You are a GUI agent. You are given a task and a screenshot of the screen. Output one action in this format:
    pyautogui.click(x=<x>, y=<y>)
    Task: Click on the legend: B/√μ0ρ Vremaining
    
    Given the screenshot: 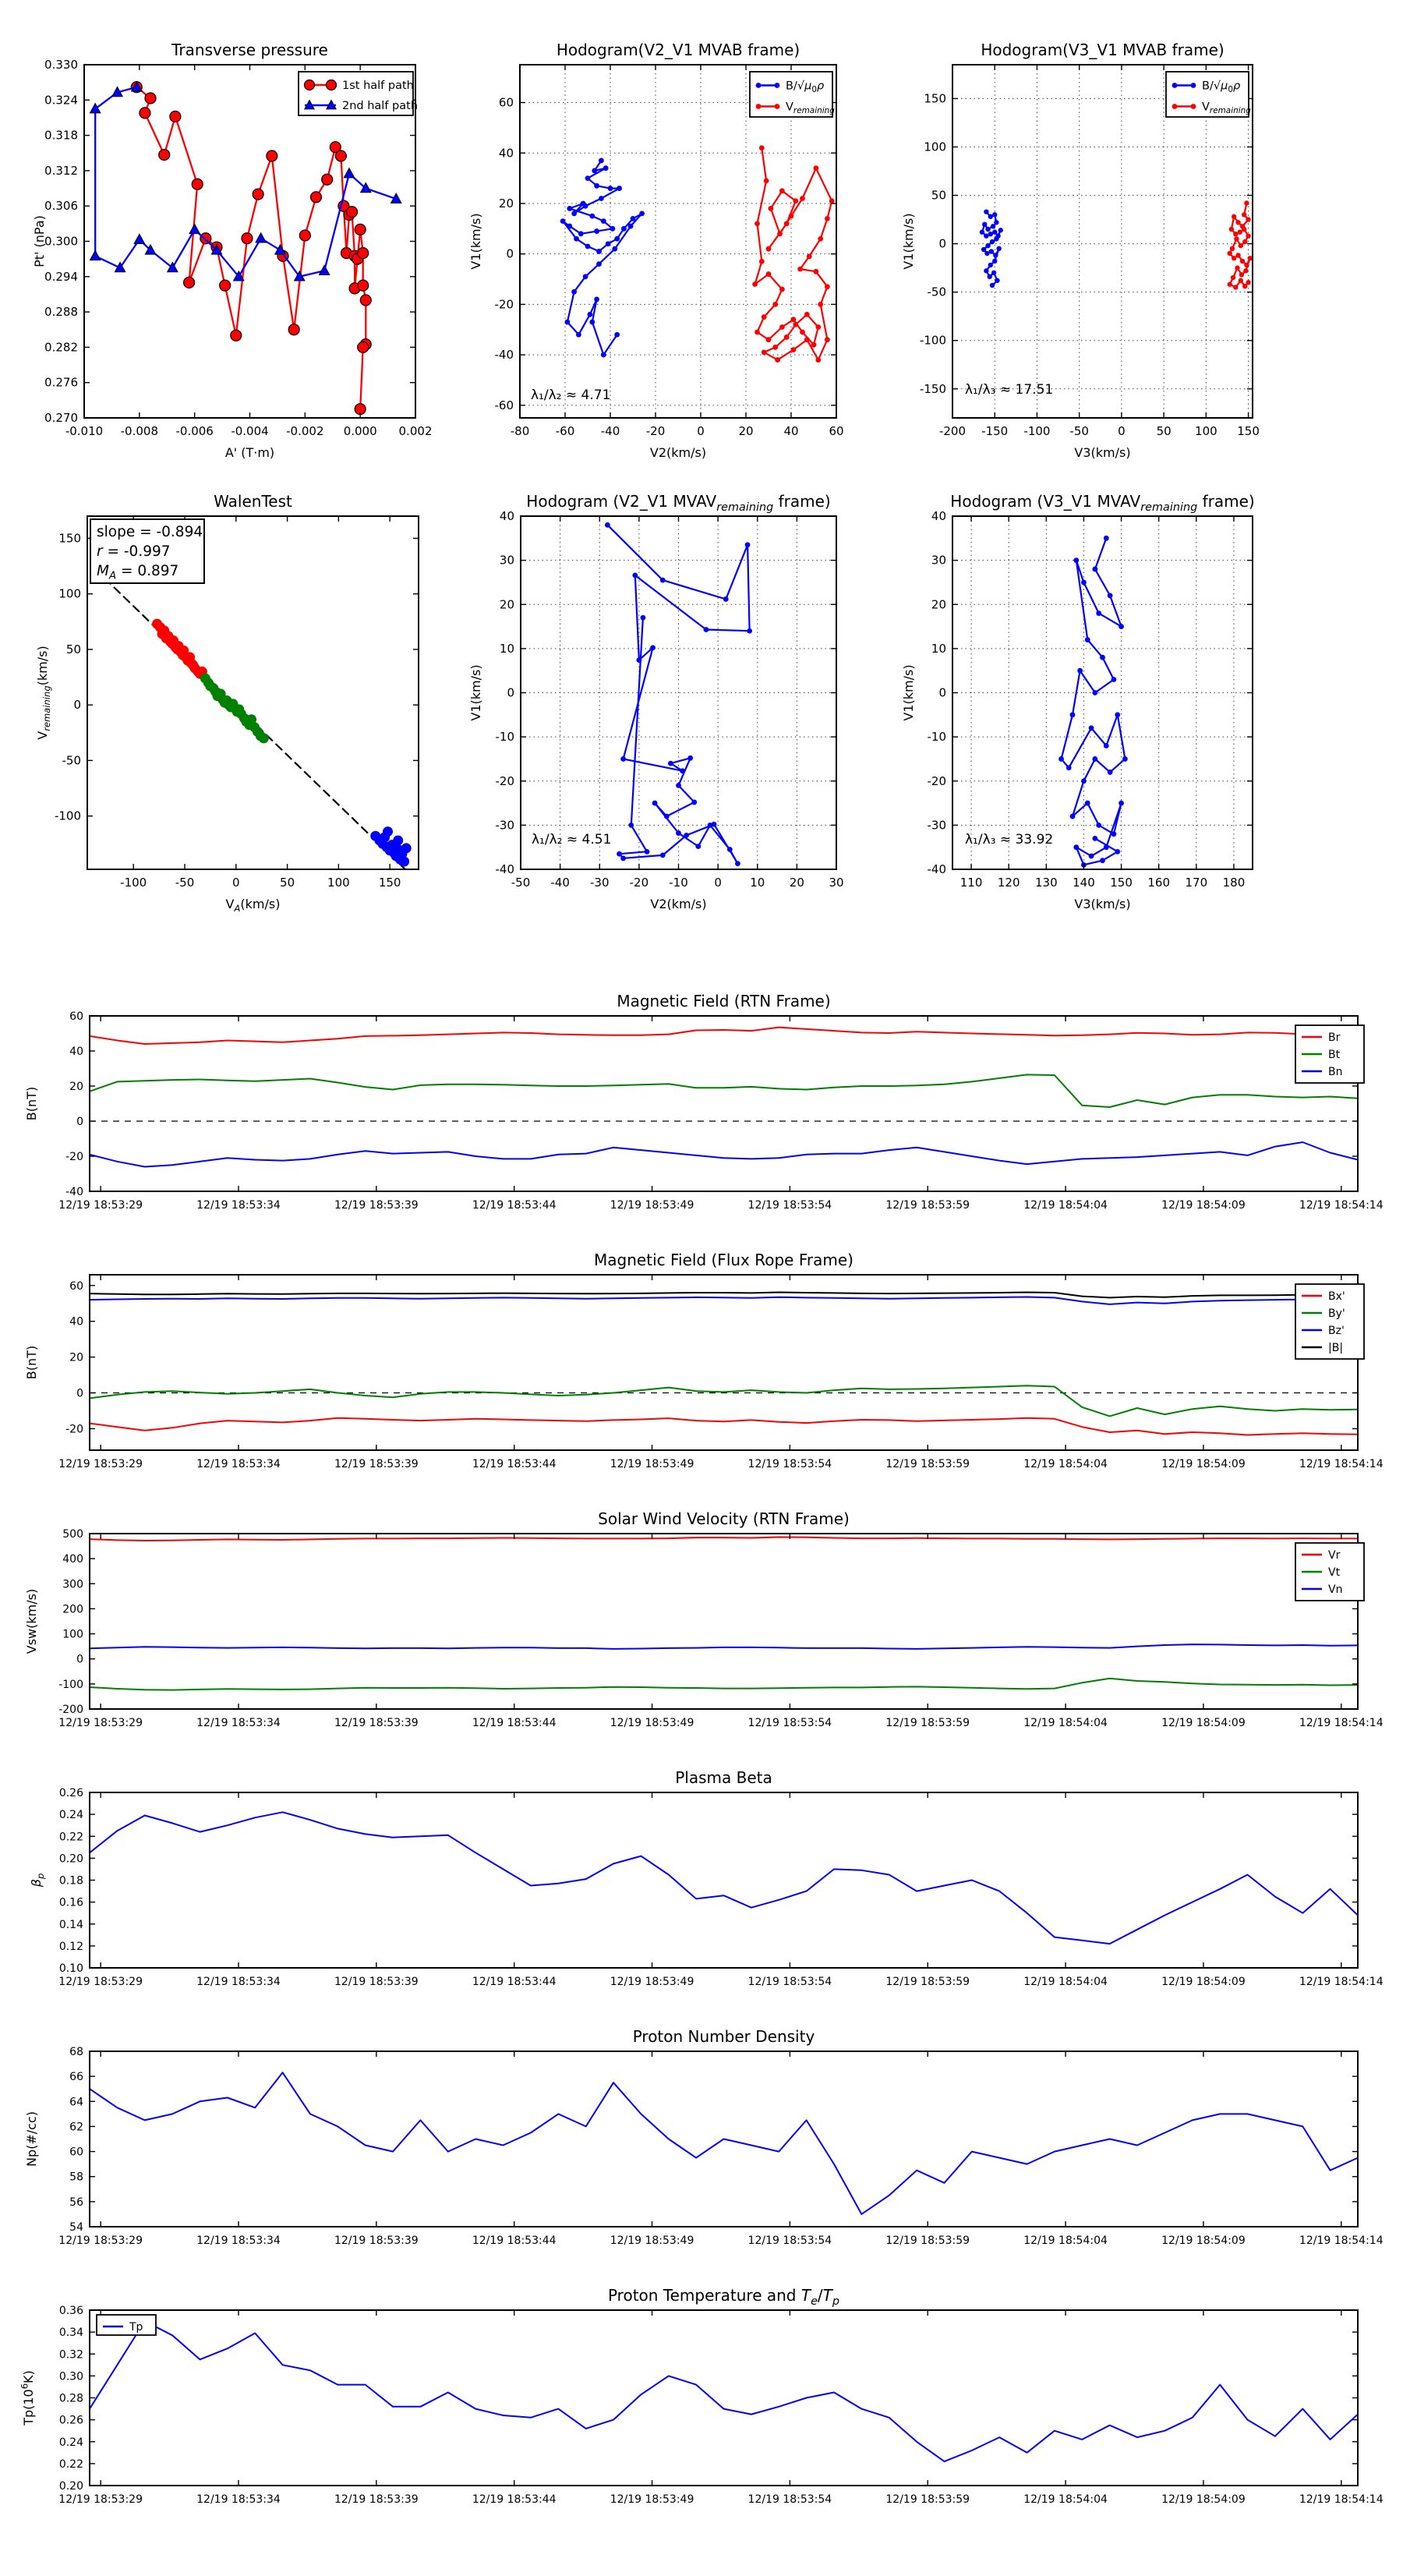 What is the action you would take?
    pyautogui.click(x=792, y=94)
    